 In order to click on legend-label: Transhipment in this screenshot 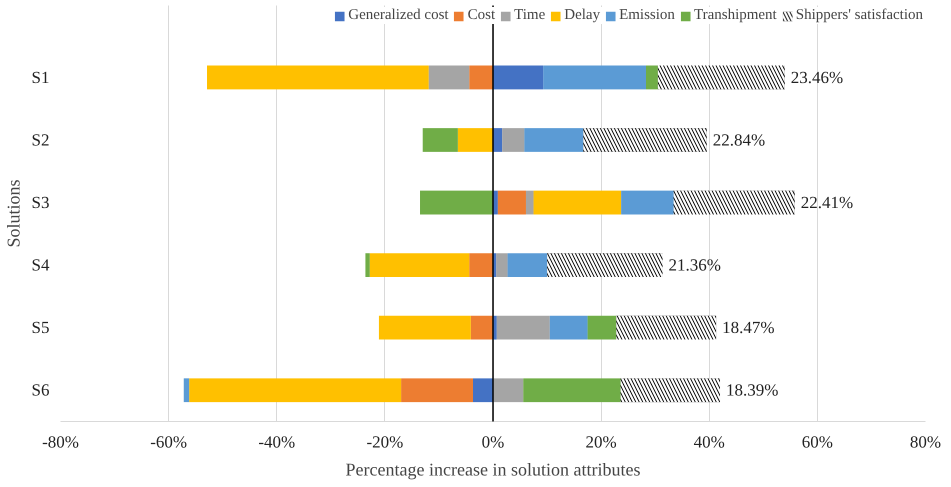, I will do `click(735, 15)`.